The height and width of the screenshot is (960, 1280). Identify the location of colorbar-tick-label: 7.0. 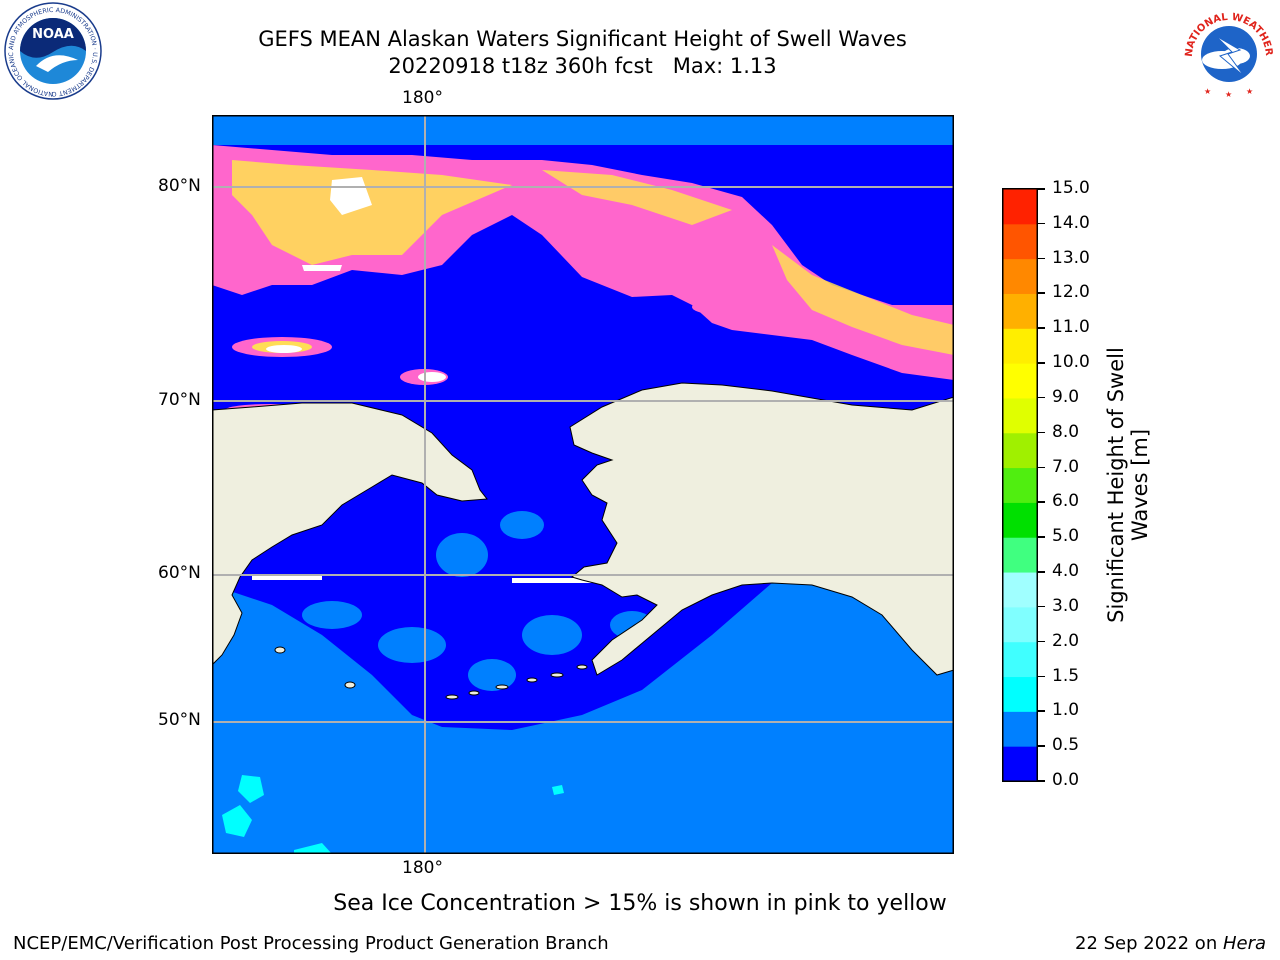
(1066, 466).